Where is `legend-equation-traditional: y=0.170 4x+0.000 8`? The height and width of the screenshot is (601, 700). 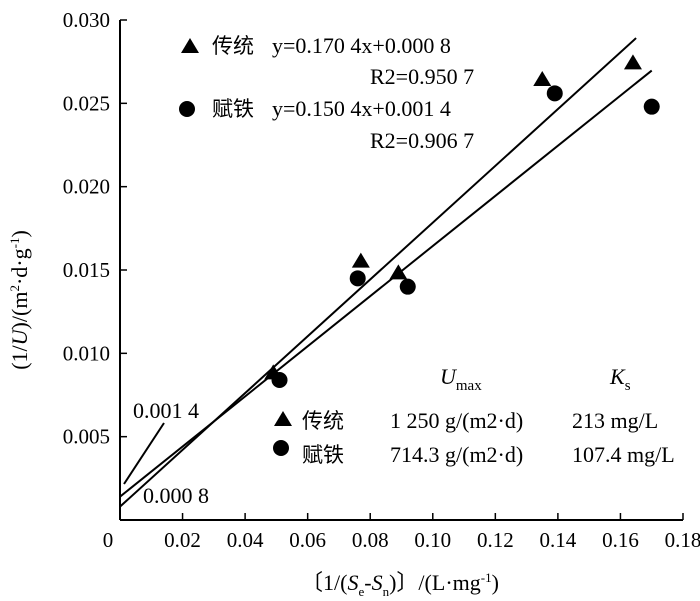
legend-equation-traditional: y=0.170 4x+0.000 8 is located at coordinates (361, 45).